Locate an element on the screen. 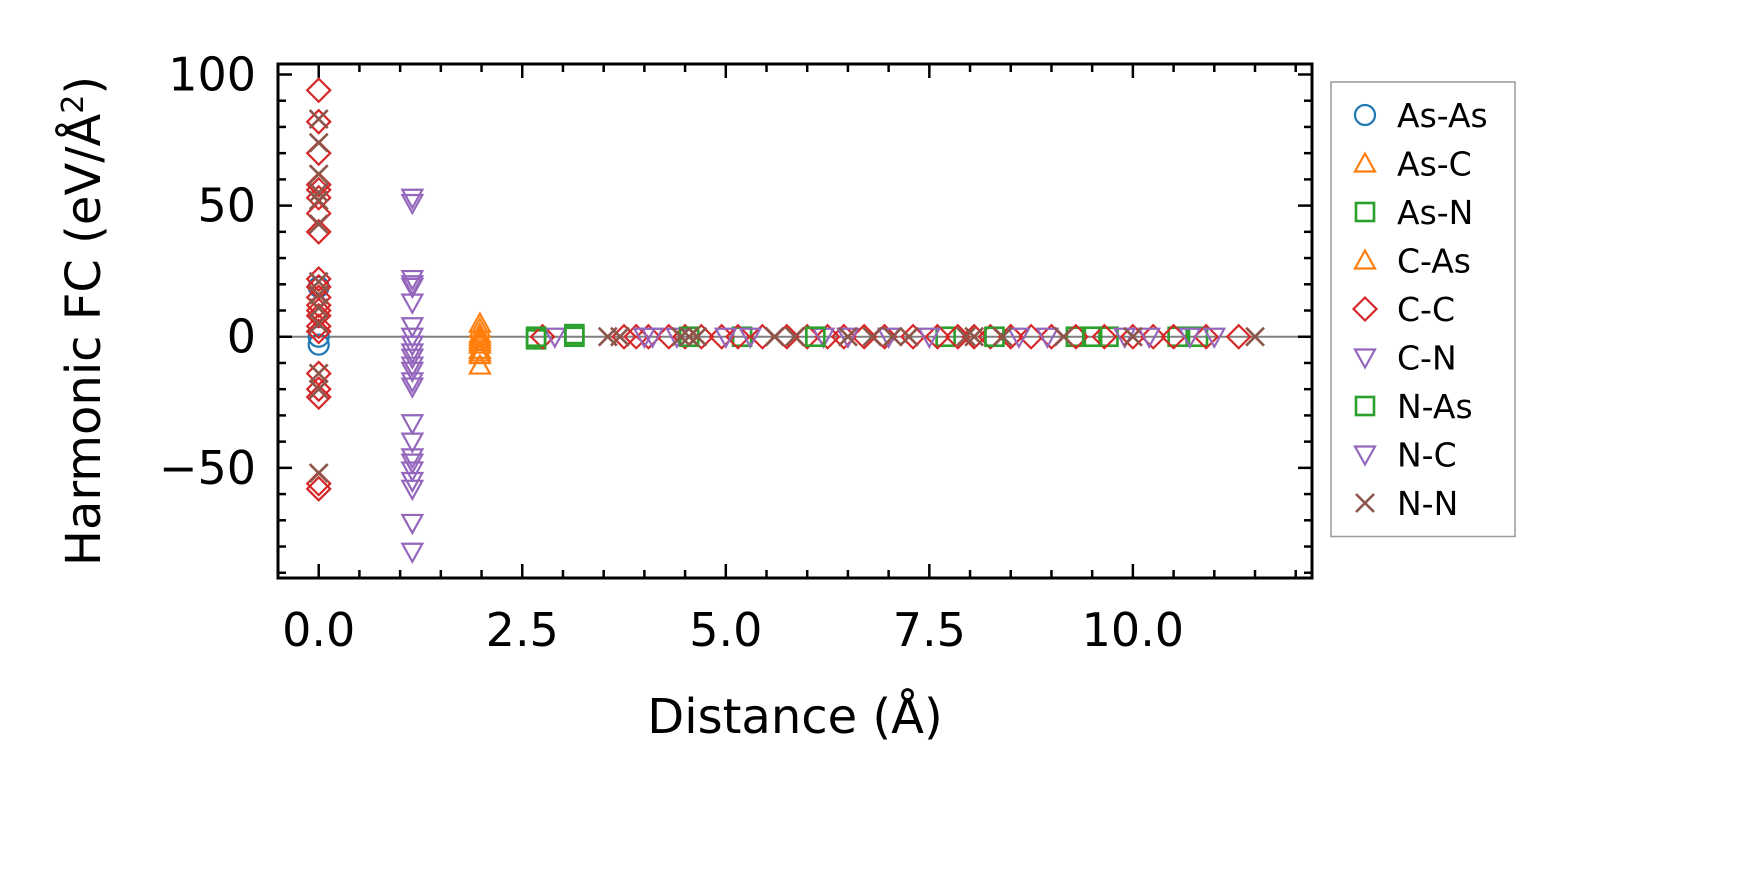 The image size is (1761, 894). point-as-as is located at coordinates (318, 344).